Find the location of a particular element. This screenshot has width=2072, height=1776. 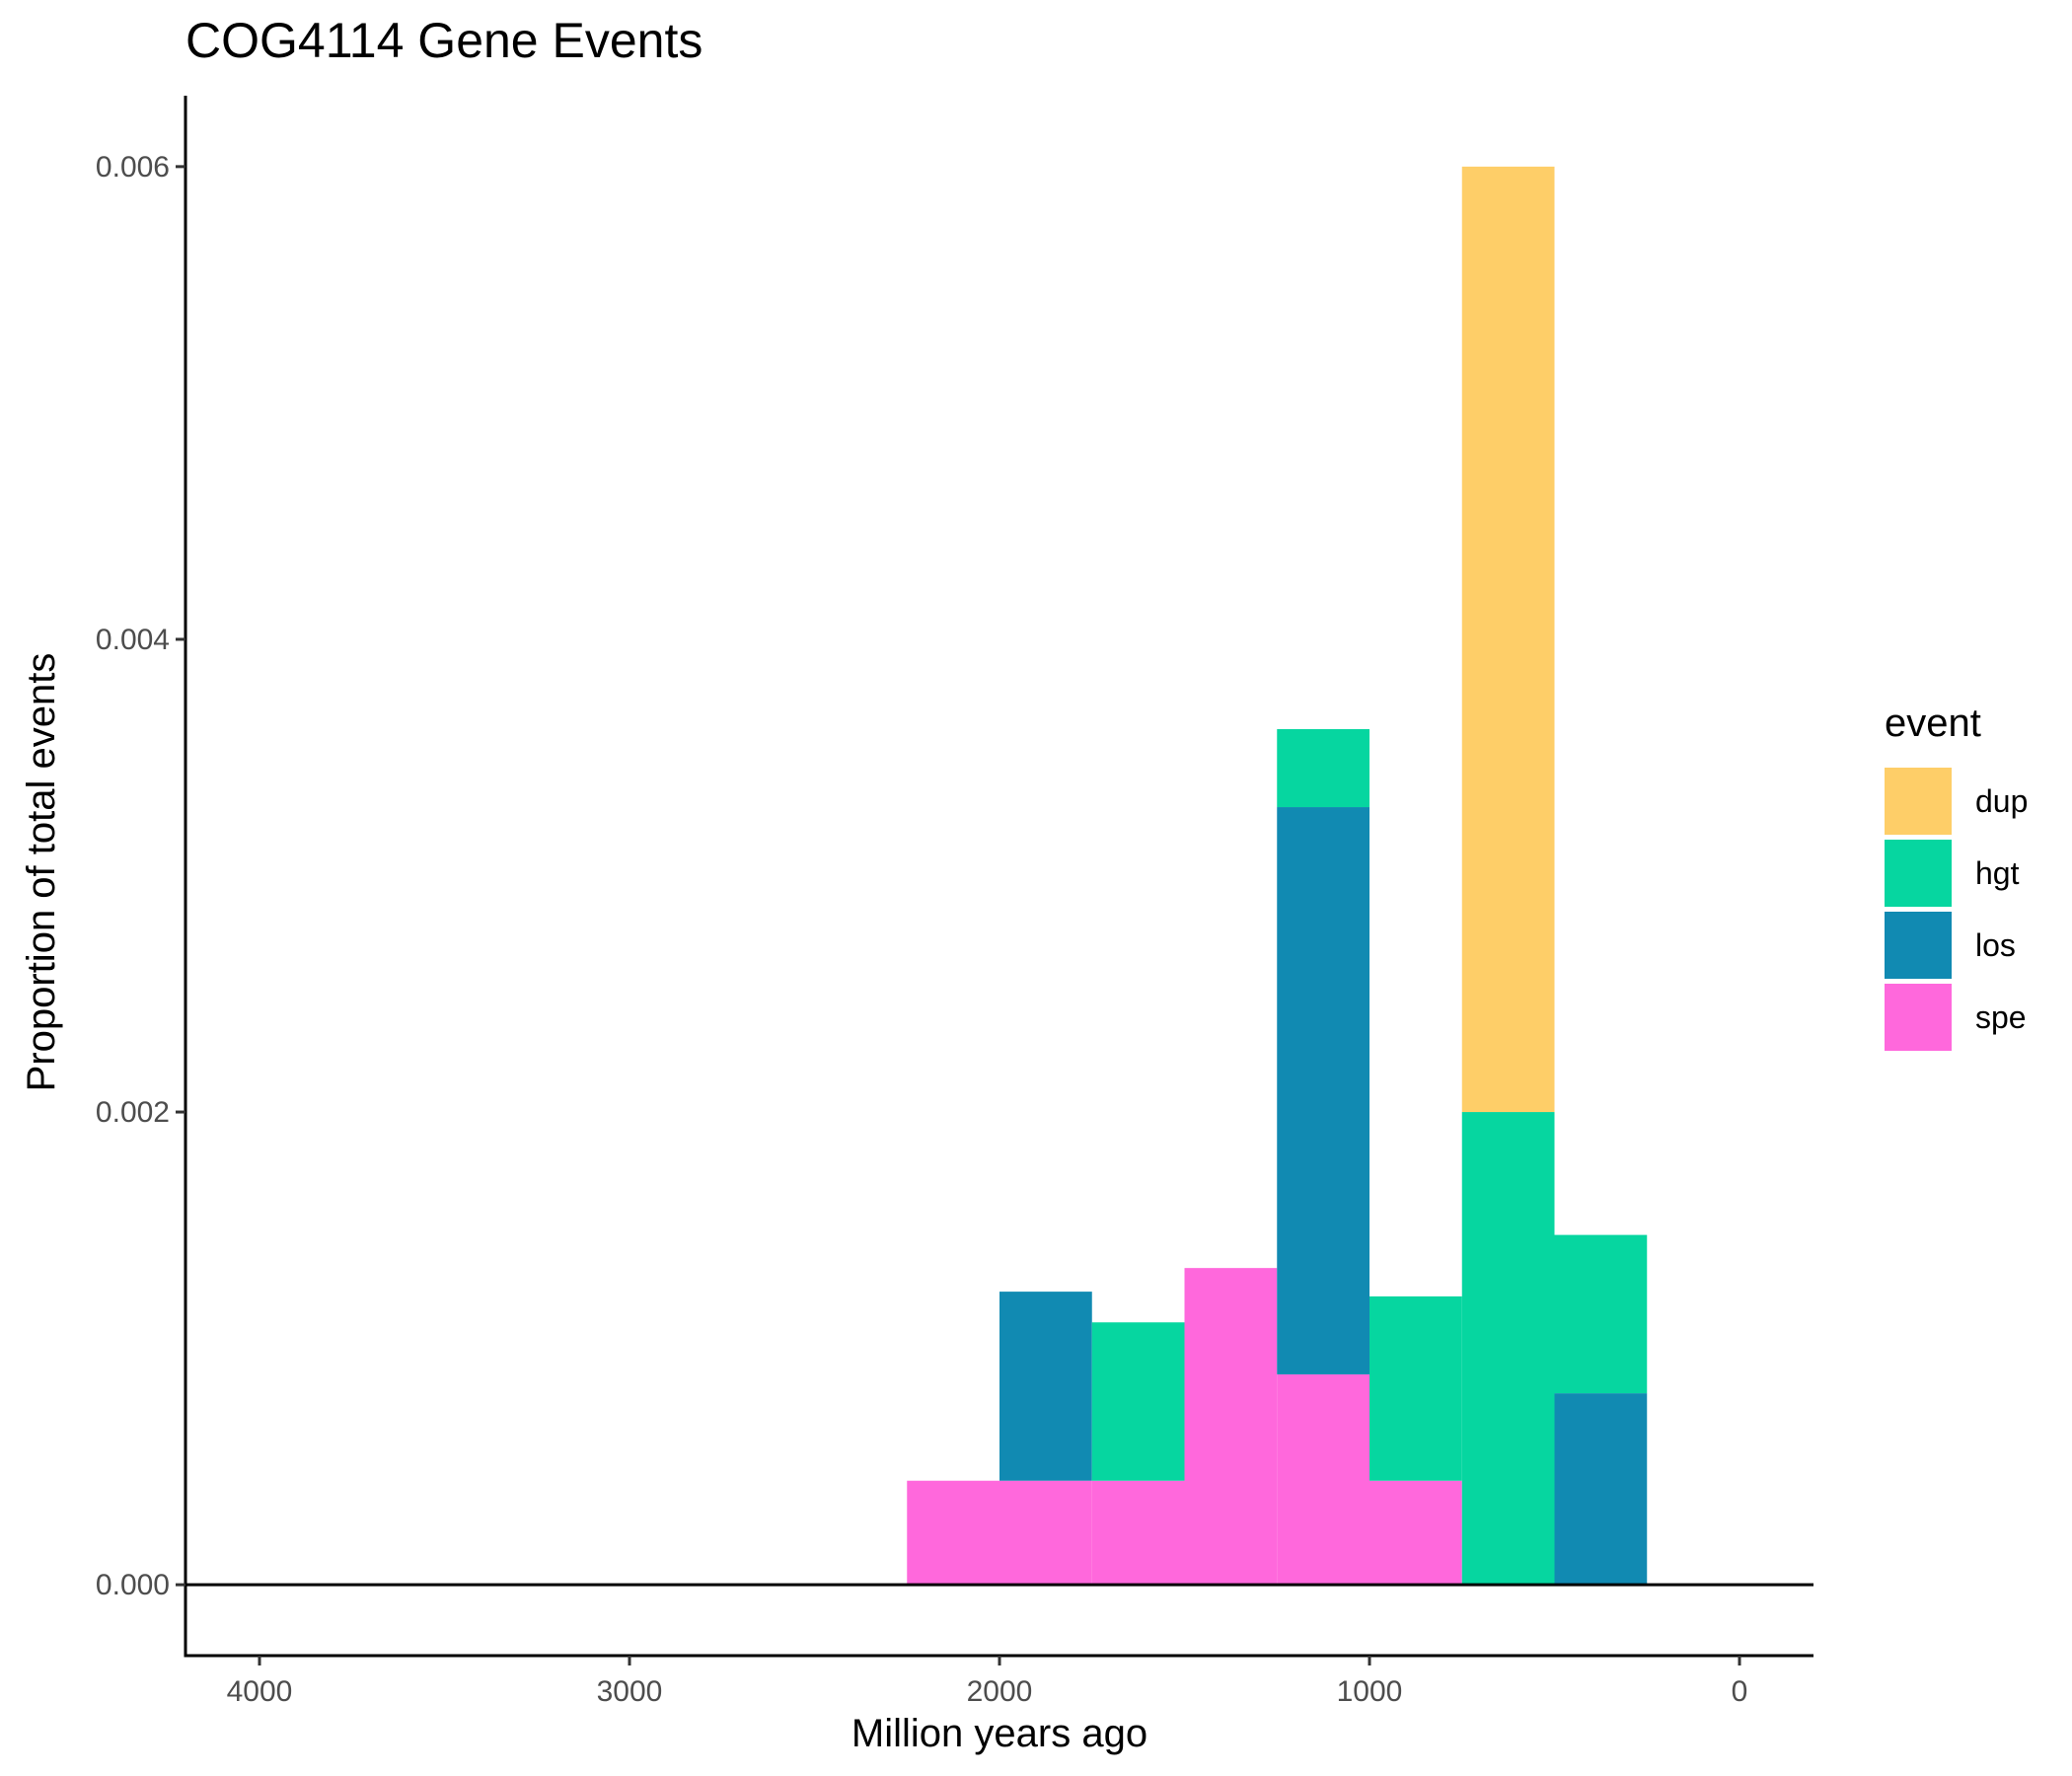

y-tick-label: 0.004 is located at coordinates (133, 640).